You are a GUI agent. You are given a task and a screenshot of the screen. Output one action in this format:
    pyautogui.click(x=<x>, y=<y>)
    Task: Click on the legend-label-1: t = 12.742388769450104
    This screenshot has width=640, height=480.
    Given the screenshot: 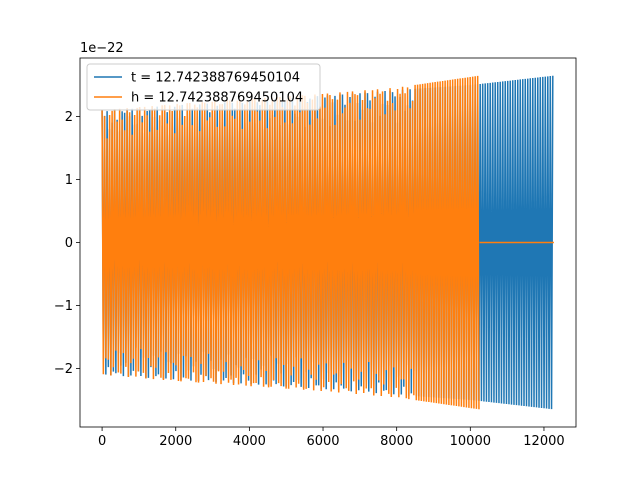 What is the action you would take?
    pyautogui.click(x=215, y=78)
    